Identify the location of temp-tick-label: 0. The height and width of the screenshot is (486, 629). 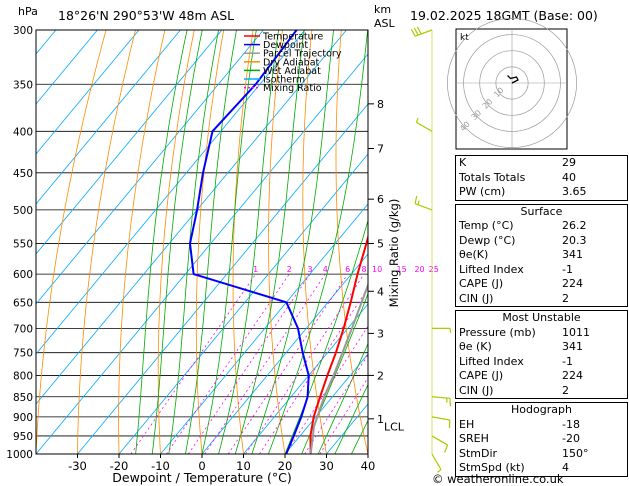
(201, 466).